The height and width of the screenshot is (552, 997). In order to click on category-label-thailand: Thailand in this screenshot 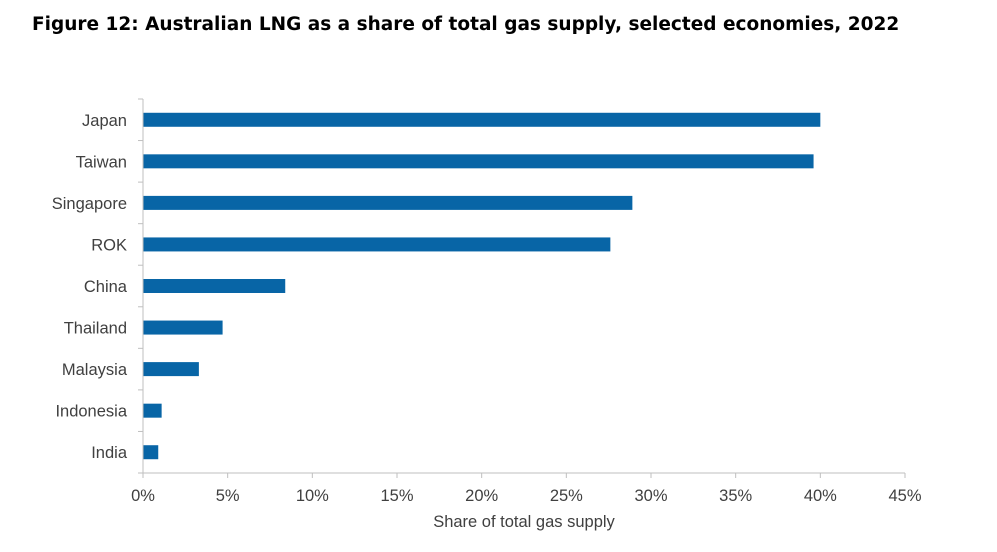, I will do `click(95, 329)`.